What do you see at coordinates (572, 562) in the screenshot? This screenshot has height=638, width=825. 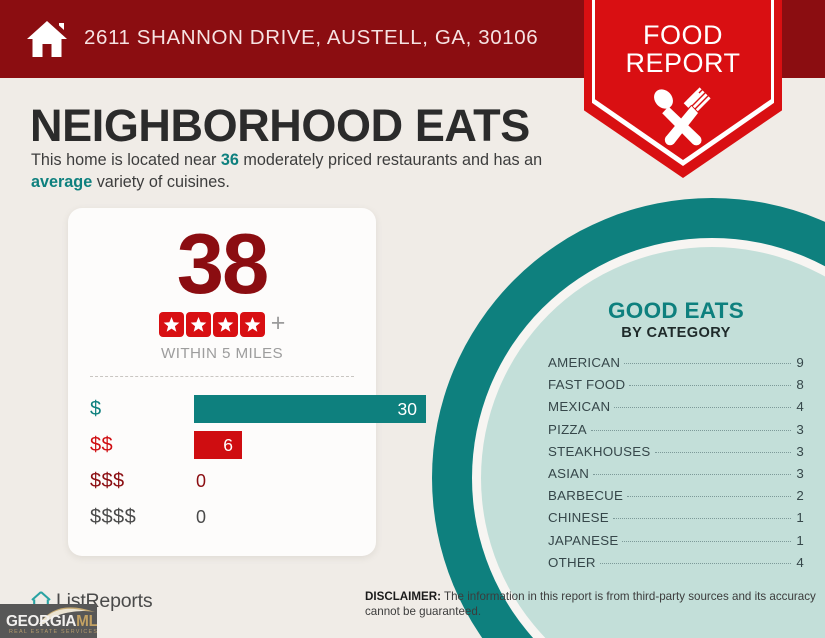 I see `category-name: OTHER` at bounding box center [572, 562].